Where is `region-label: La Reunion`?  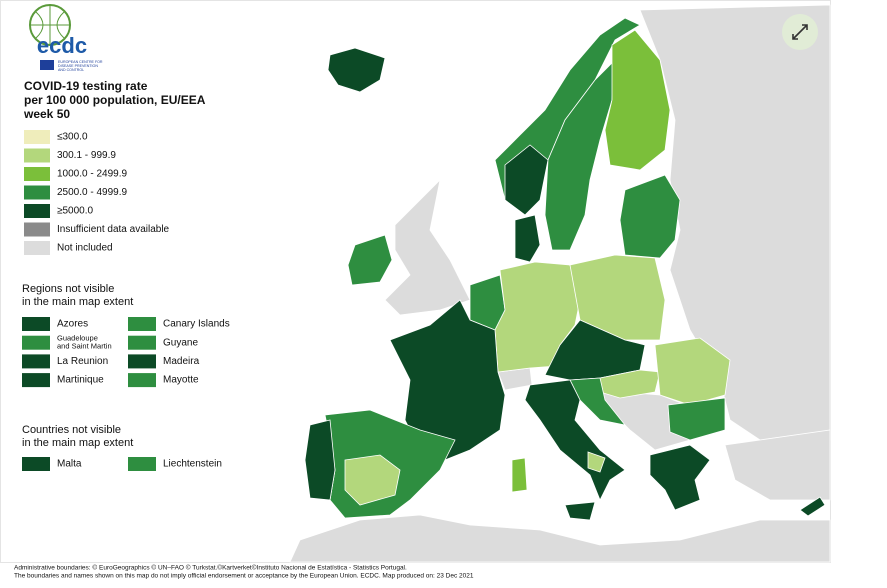
region-label: La Reunion is located at coordinates (82, 361).